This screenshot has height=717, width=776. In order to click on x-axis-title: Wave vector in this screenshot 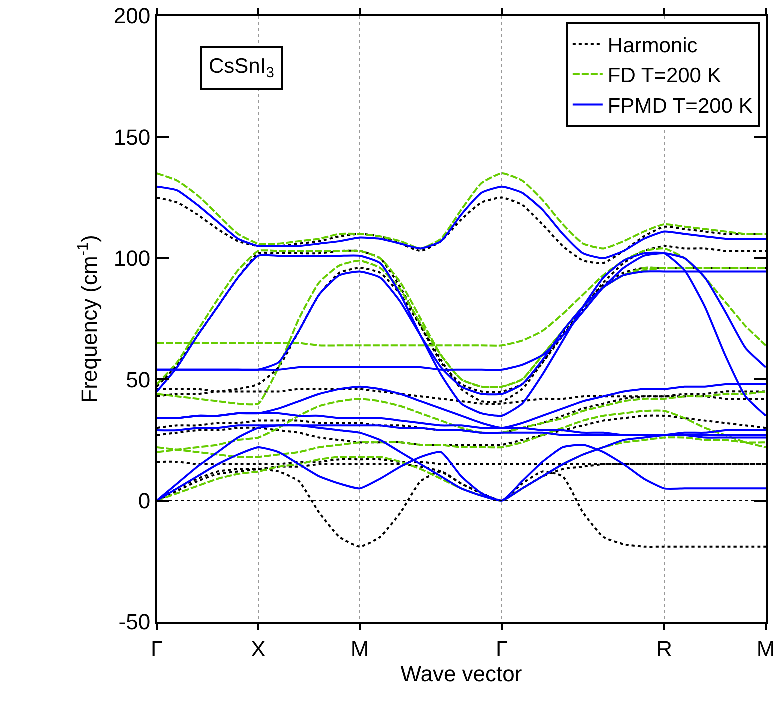, I will do `click(461, 673)`.